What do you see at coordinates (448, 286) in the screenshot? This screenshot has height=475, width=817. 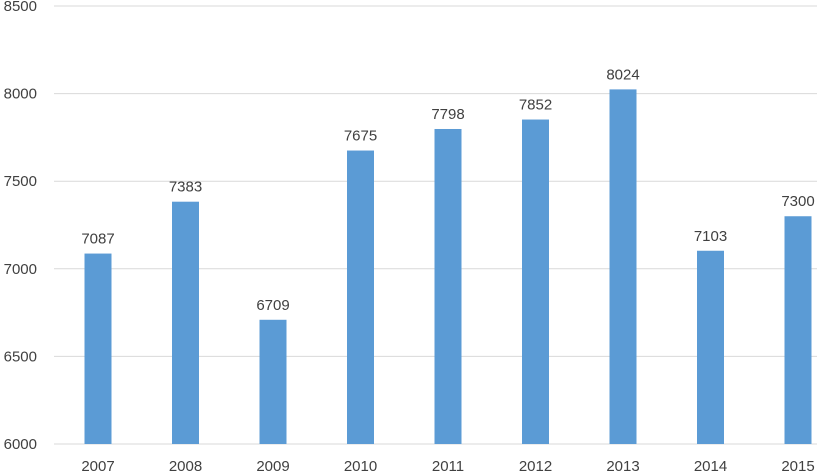 I see `bar-2011` at bounding box center [448, 286].